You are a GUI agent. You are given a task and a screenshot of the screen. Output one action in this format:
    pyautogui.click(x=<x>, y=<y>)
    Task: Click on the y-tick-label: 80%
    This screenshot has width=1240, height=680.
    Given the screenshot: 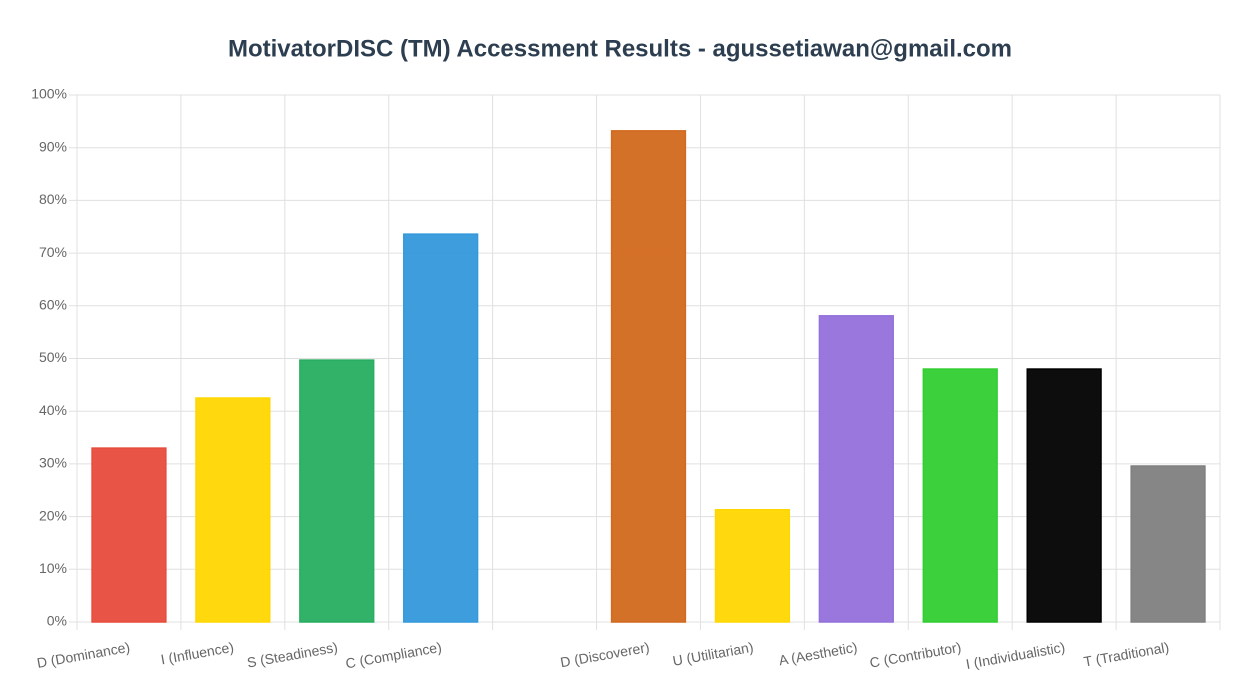 What is the action you would take?
    pyautogui.click(x=53, y=199)
    